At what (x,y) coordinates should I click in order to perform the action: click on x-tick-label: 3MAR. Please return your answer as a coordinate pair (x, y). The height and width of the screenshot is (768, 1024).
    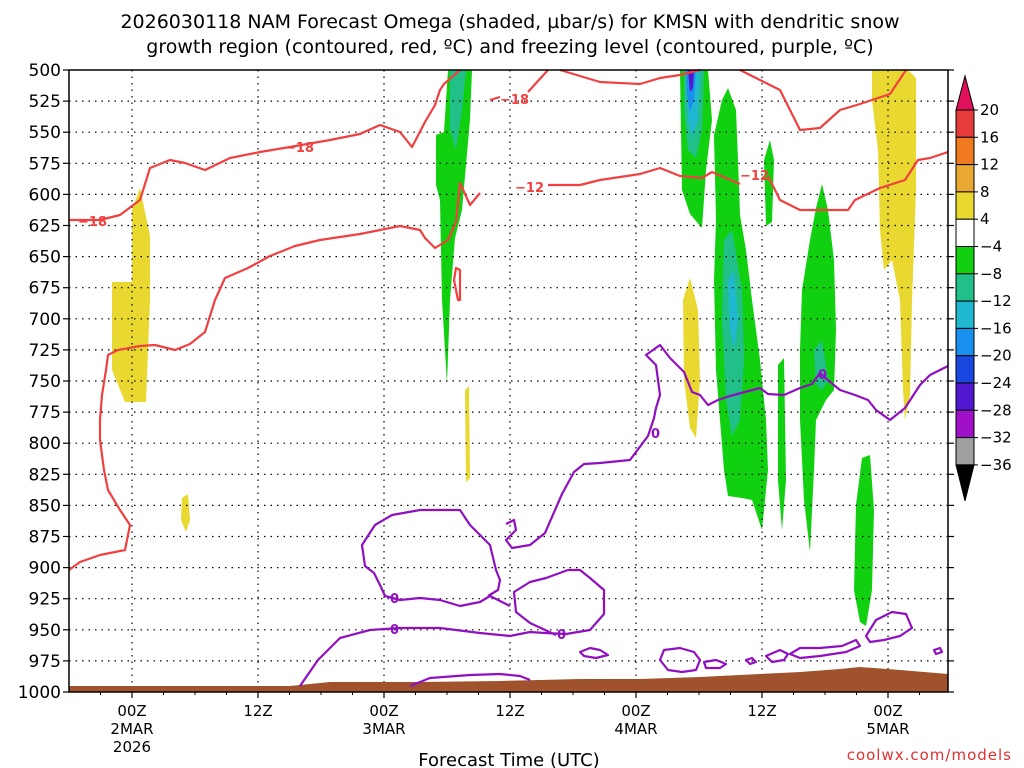
    Looking at the image, I should click on (383, 729).